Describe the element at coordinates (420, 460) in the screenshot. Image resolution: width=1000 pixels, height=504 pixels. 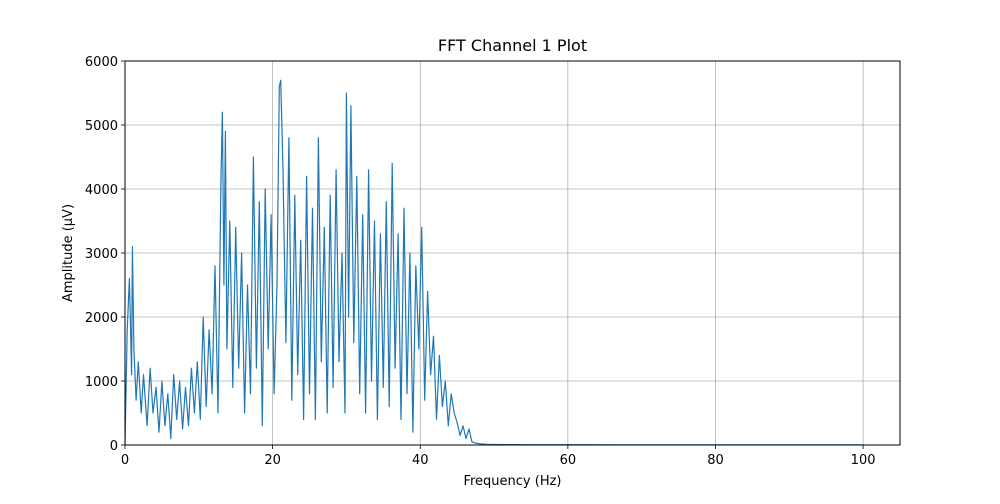
I see `x-tick-label: 40` at that location.